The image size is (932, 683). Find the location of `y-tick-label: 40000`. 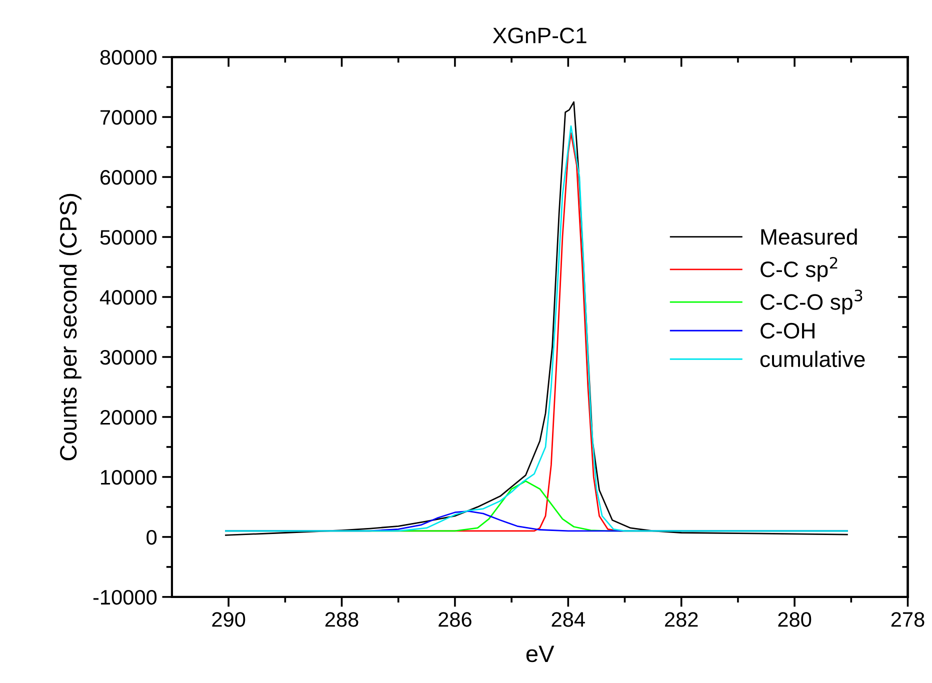

y-tick-label: 40000 is located at coordinates (128, 297).